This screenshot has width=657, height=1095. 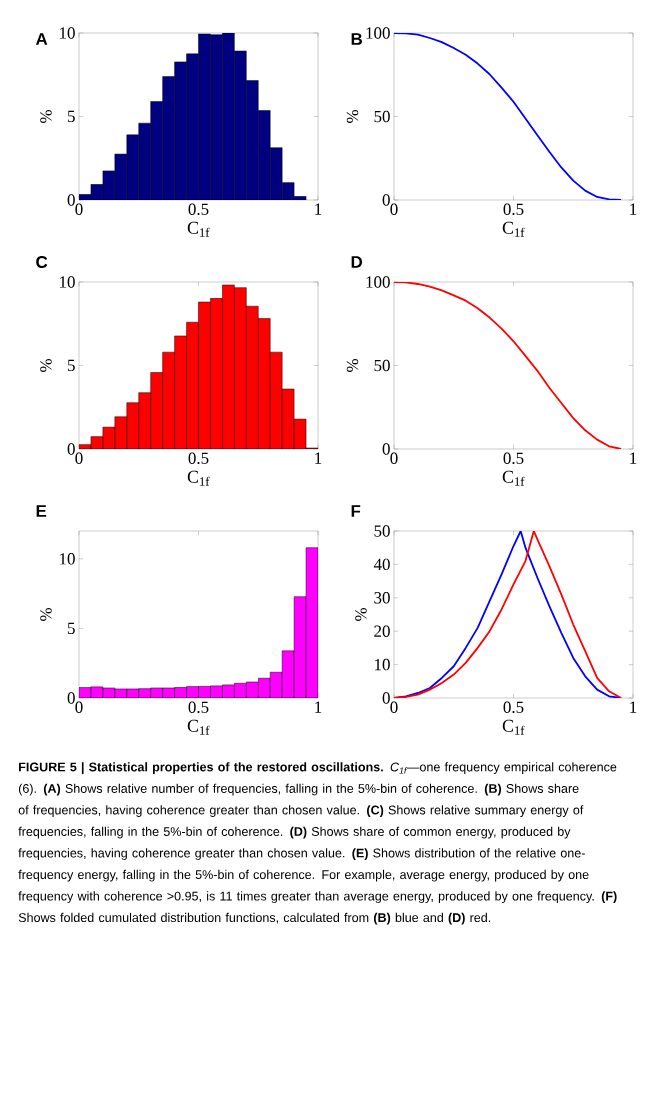 I want to click on chart-title: E, so click(x=41, y=511).